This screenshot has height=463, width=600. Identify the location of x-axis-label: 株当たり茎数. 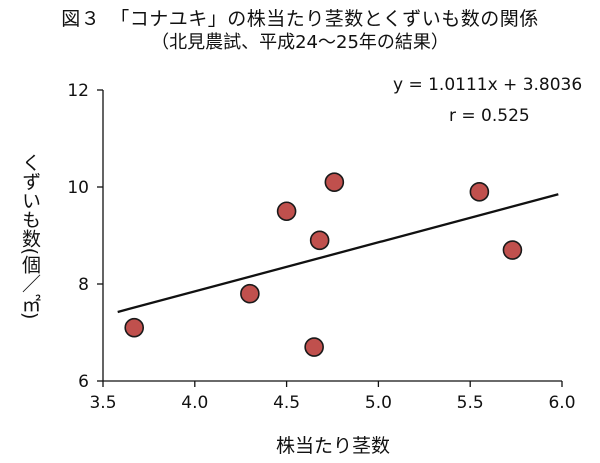
(333, 446).